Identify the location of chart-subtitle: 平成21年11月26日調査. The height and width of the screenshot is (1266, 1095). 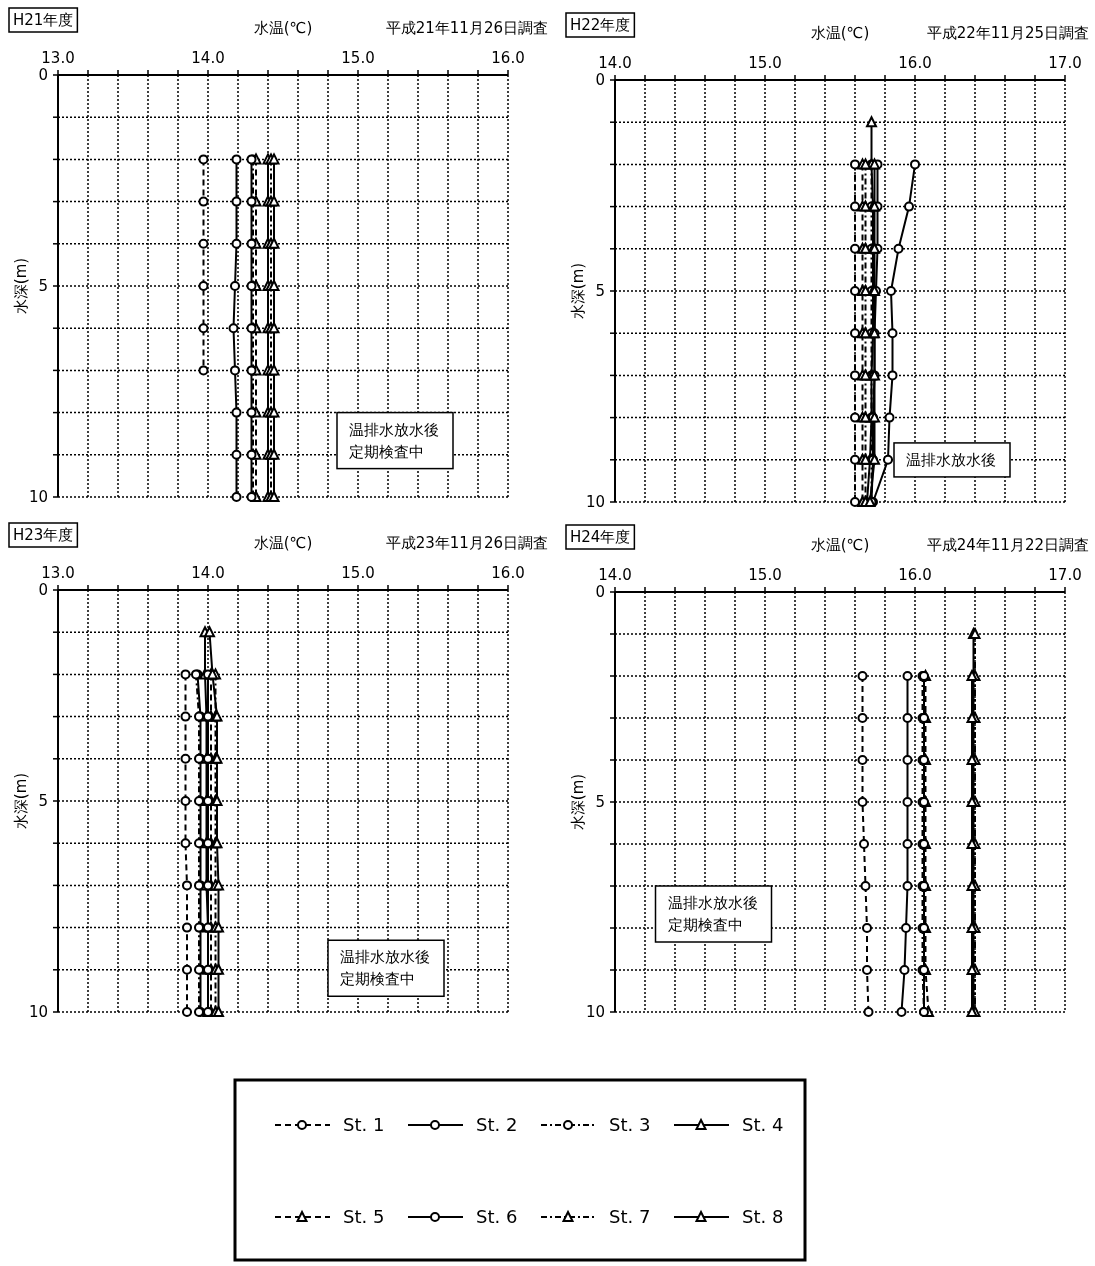
(466, 28).